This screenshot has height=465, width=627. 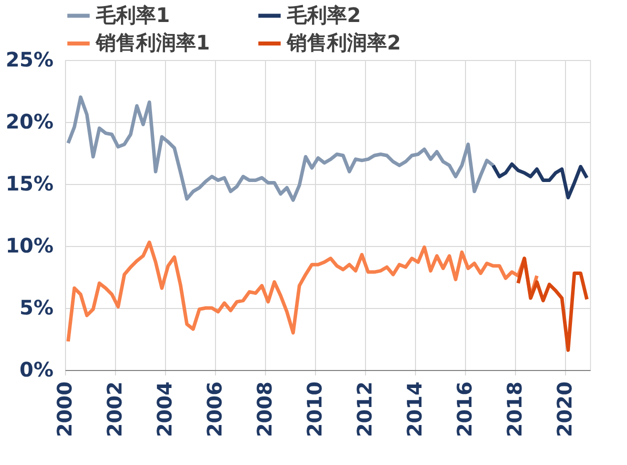 I want to click on legend-label: 毛利率2, so click(x=323, y=14).